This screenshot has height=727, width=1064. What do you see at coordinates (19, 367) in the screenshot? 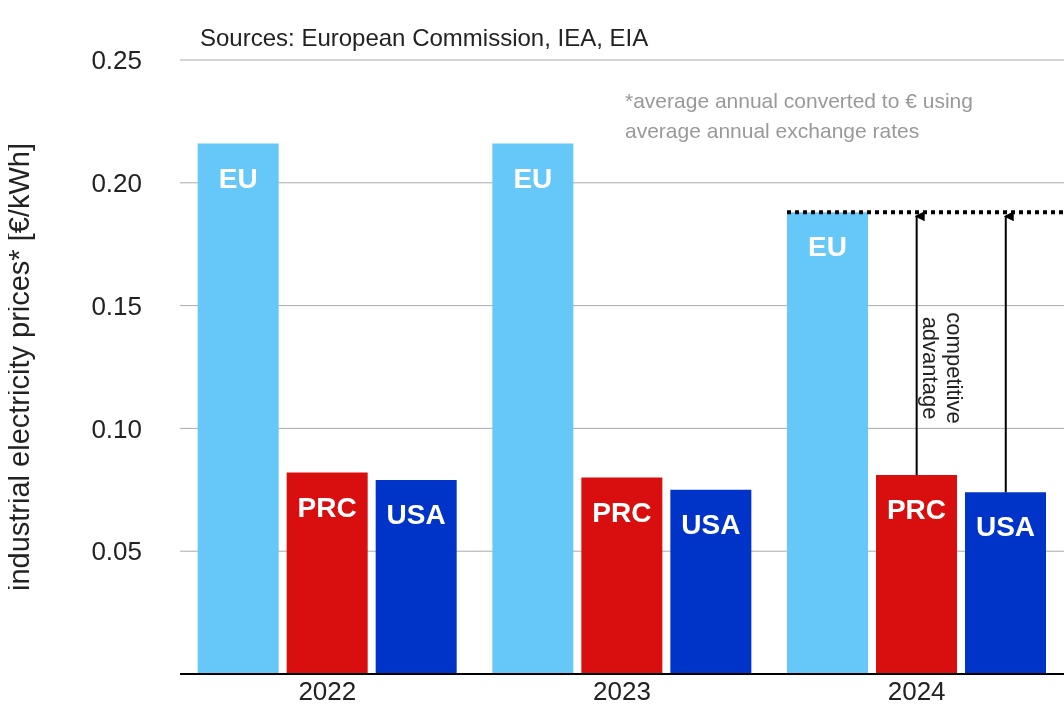
I see `y-axis-title: industrial electricity prices* [€/kWh]` at bounding box center [19, 367].